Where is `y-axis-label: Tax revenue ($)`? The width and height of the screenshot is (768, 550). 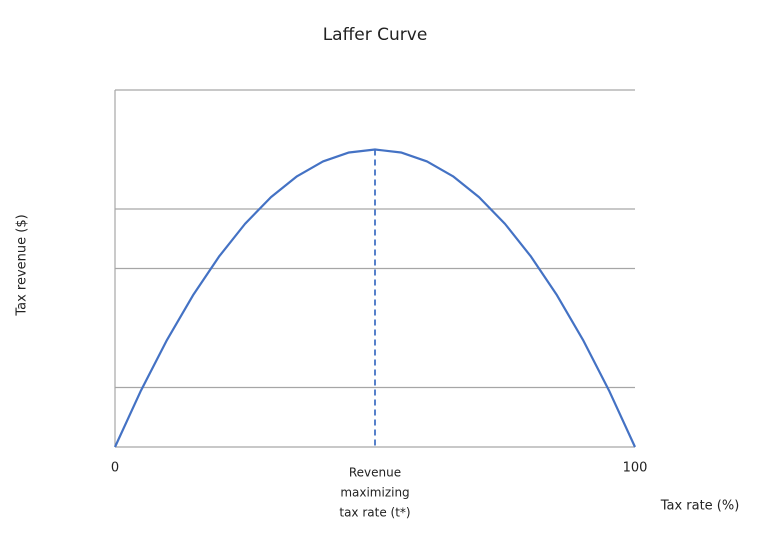
y-axis-label: Tax revenue ($) is located at coordinates (22, 265).